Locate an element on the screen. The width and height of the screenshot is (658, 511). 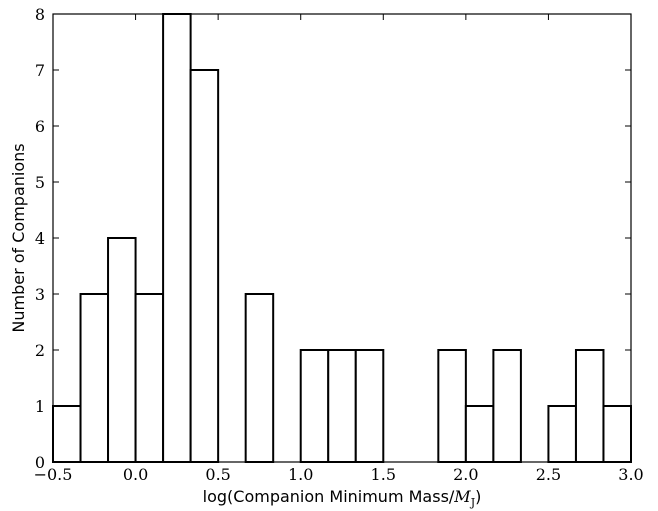
x-tick-label-2: 0.5 is located at coordinates (217, 474).